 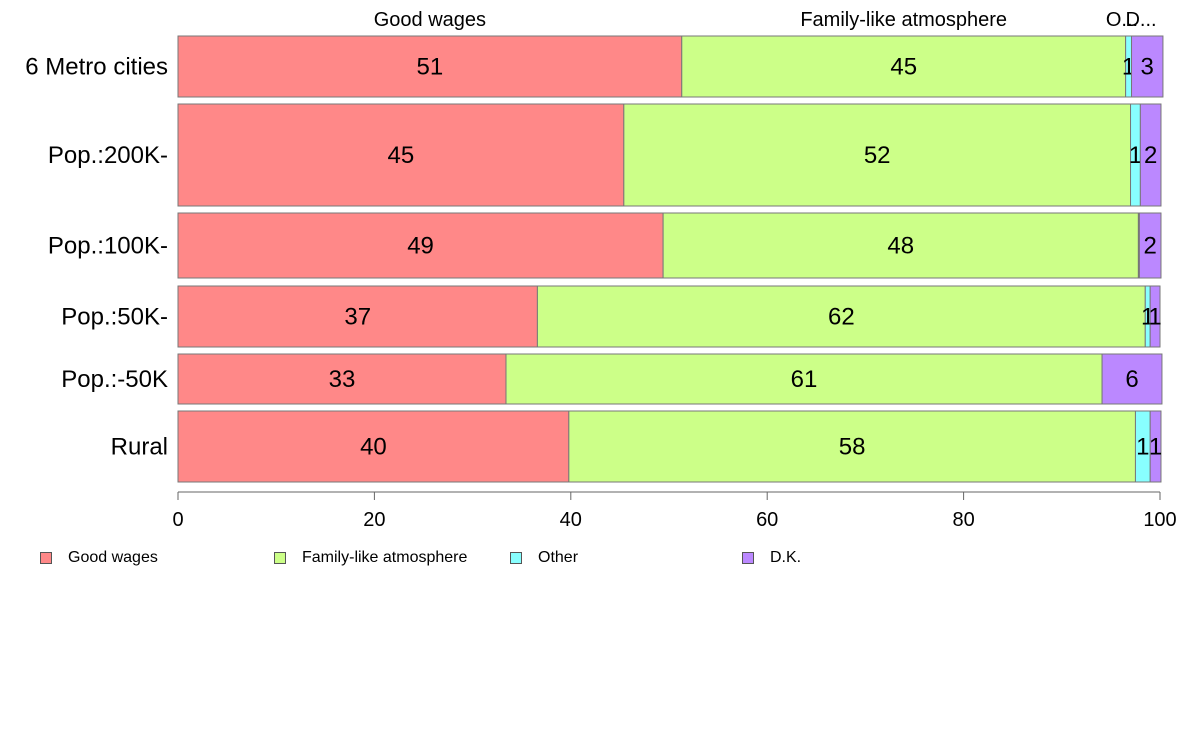 What do you see at coordinates (767, 520) in the screenshot?
I see `x-tick-label: 60` at bounding box center [767, 520].